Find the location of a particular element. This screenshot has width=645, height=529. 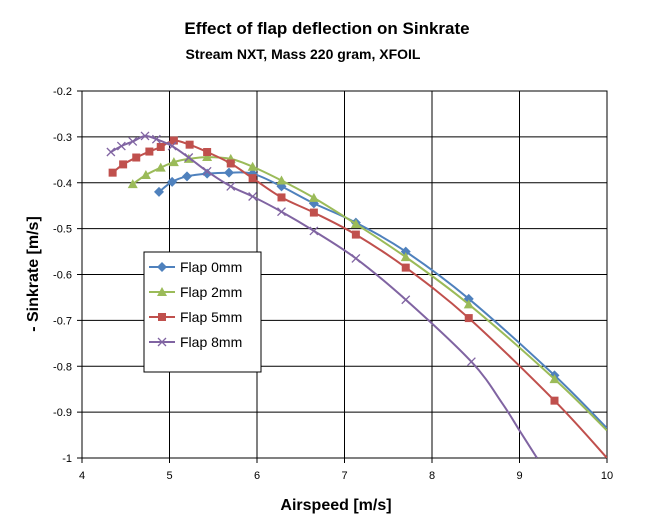

x-tick-label: 8 is located at coordinates (432, 476).